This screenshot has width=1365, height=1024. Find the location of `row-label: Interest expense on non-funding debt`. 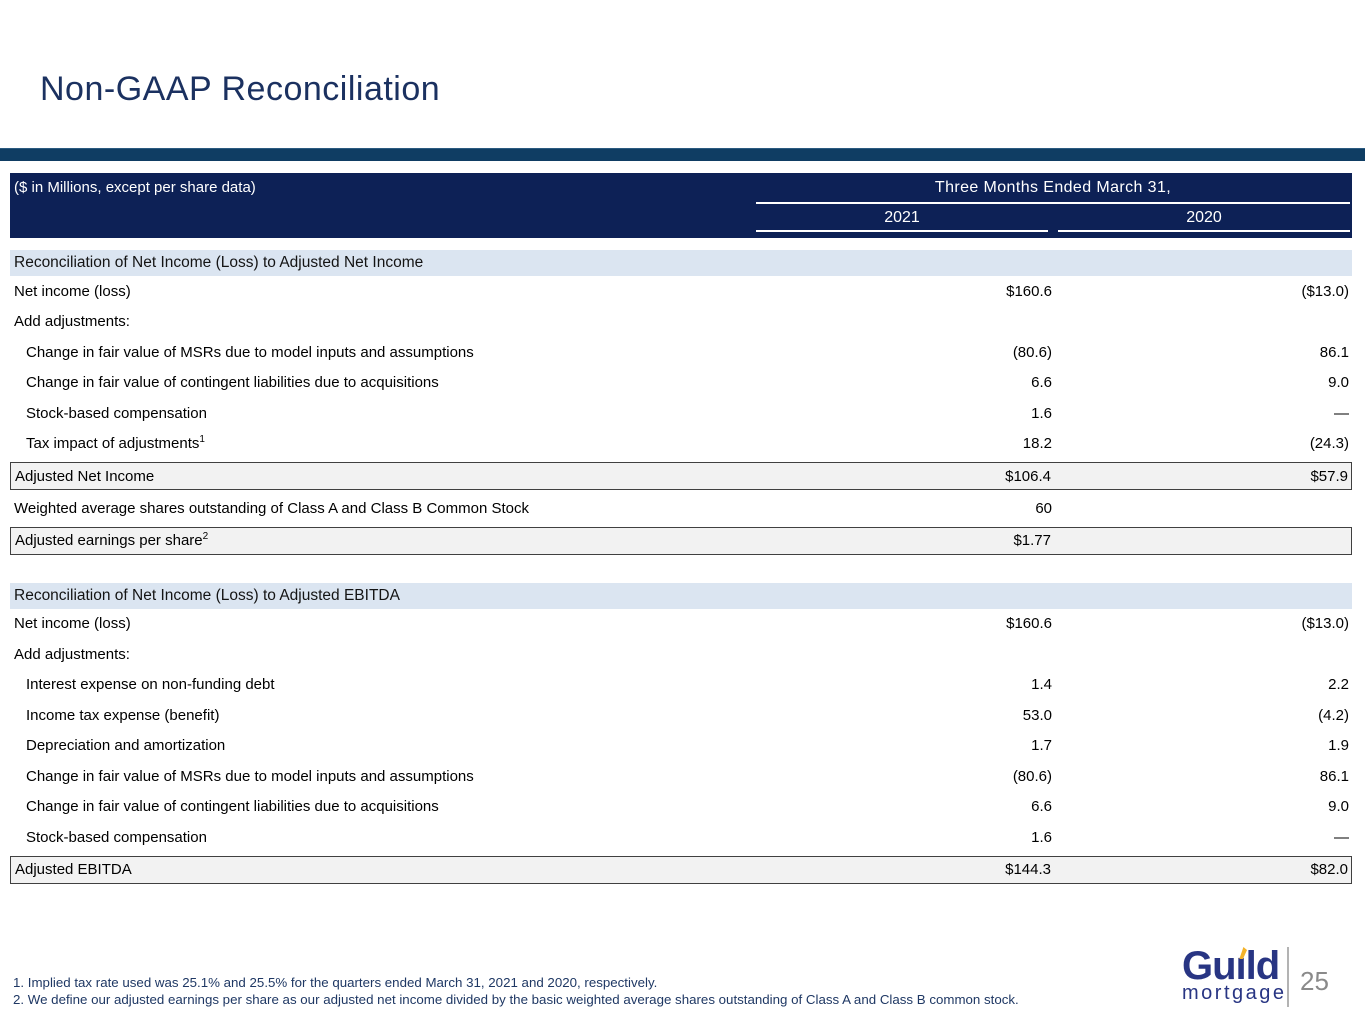

row-label: Interest expense on non-funding debt is located at coordinates (150, 685).